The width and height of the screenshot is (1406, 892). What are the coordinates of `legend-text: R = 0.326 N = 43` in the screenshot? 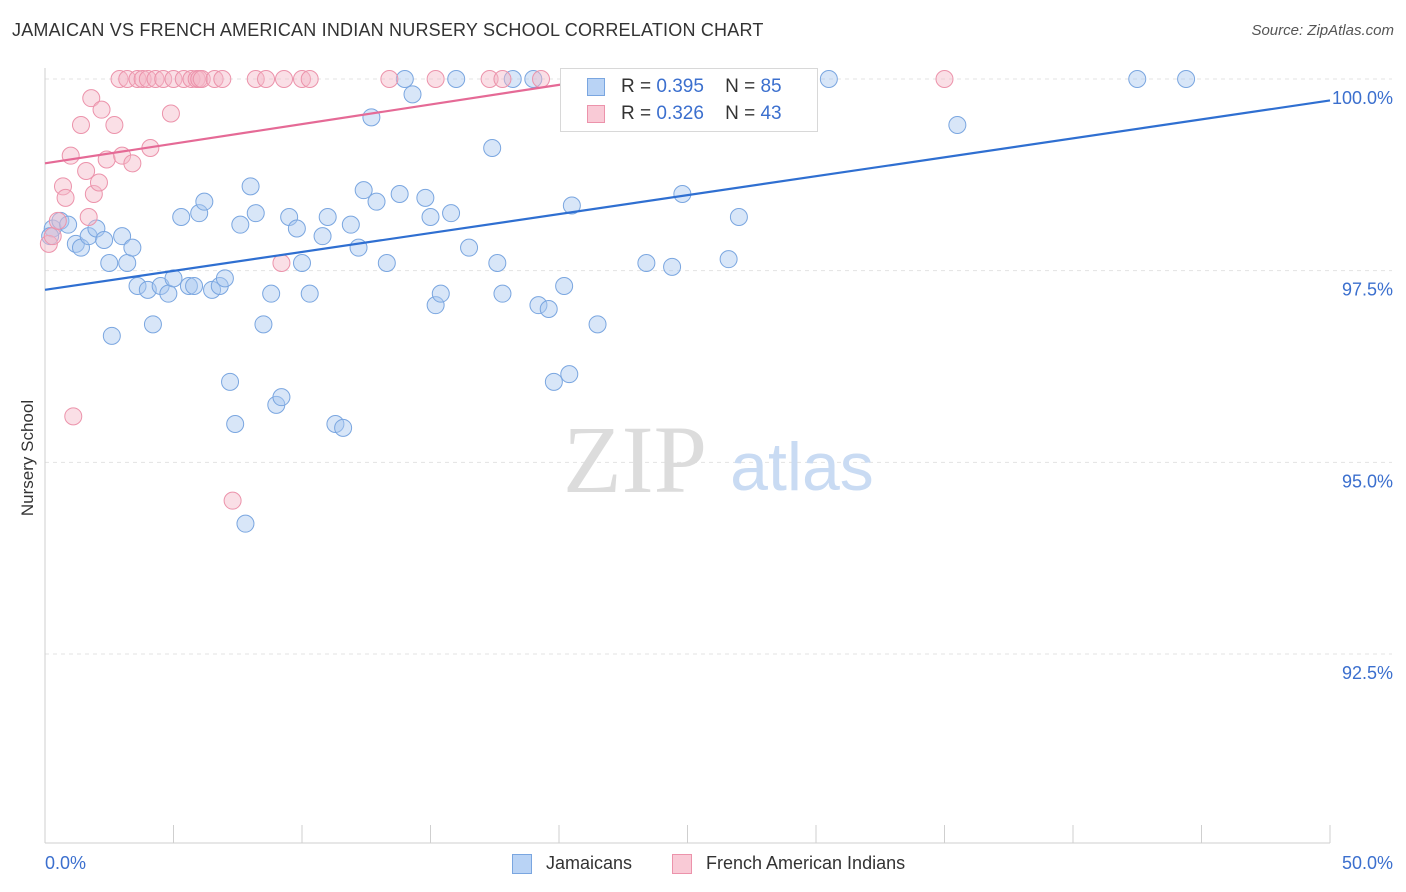 It's located at (701, 114).